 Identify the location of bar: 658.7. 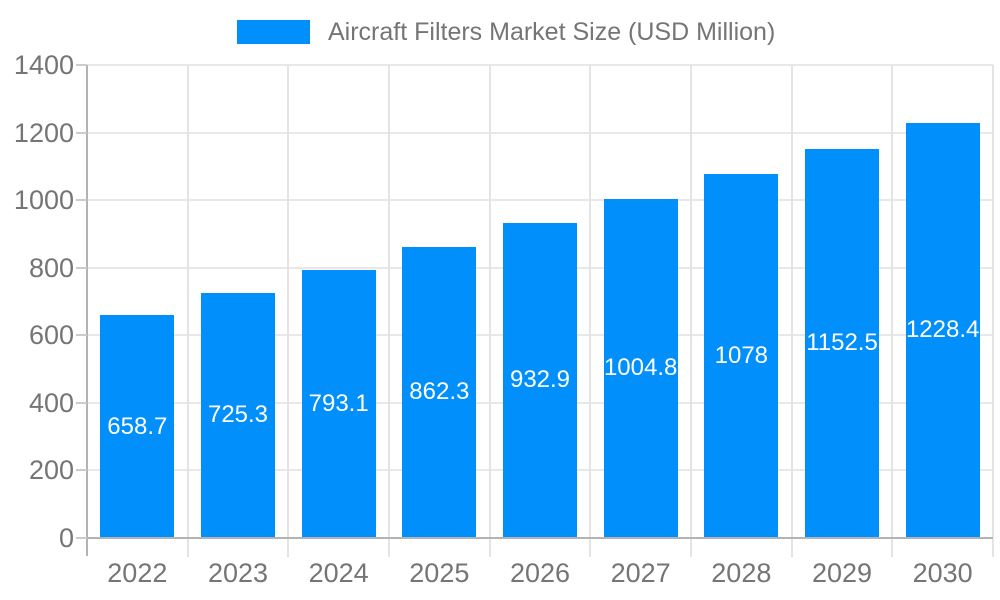
(137, 426).